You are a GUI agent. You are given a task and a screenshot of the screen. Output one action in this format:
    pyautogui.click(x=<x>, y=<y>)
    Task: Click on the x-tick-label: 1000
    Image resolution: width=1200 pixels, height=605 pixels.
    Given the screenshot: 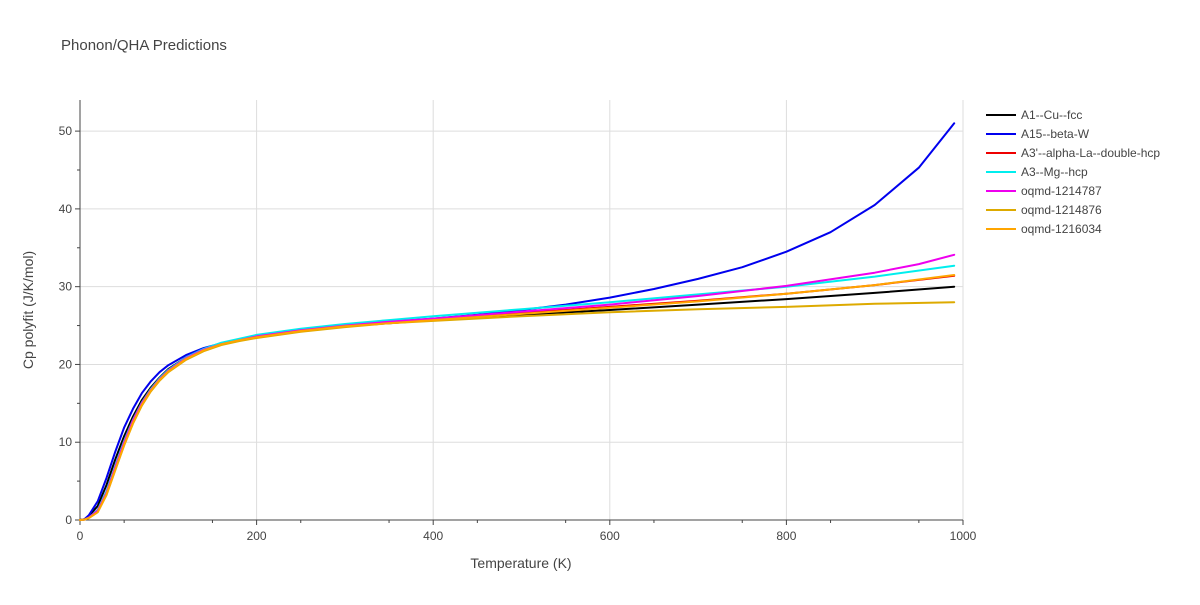 What is the action you would take?
    pyautogui.click(x=963, y=536)
    